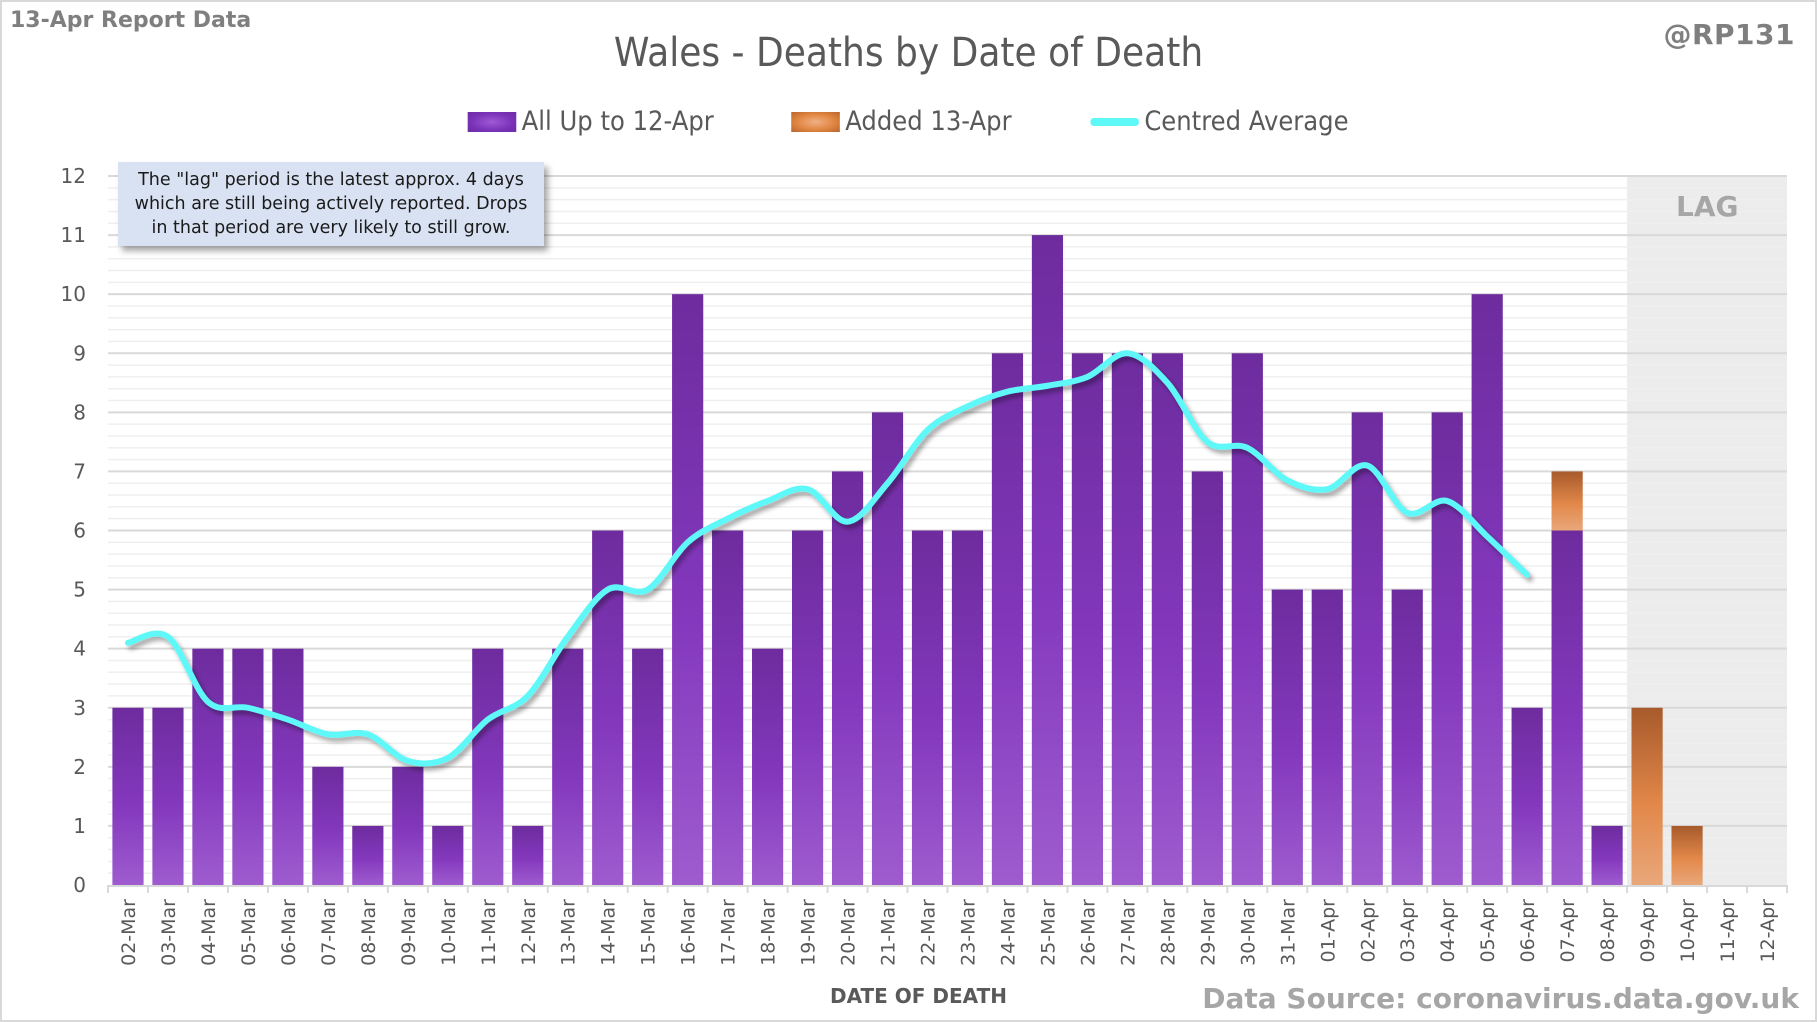 This screenshot has width=1817, height=1022. Describe the element at coordinates (649, 932) in the screenshot. I see `x-tick-label: 15-Mar` at that location.